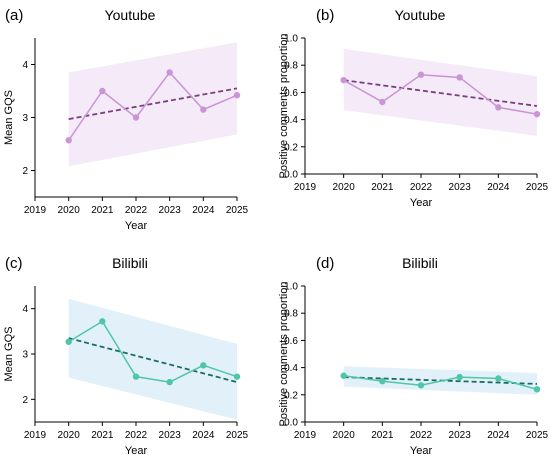  What do you see at coordinates (14, 15) in the screenshot?
I see `panel-label: (a)` at bounding box center [14, 15].